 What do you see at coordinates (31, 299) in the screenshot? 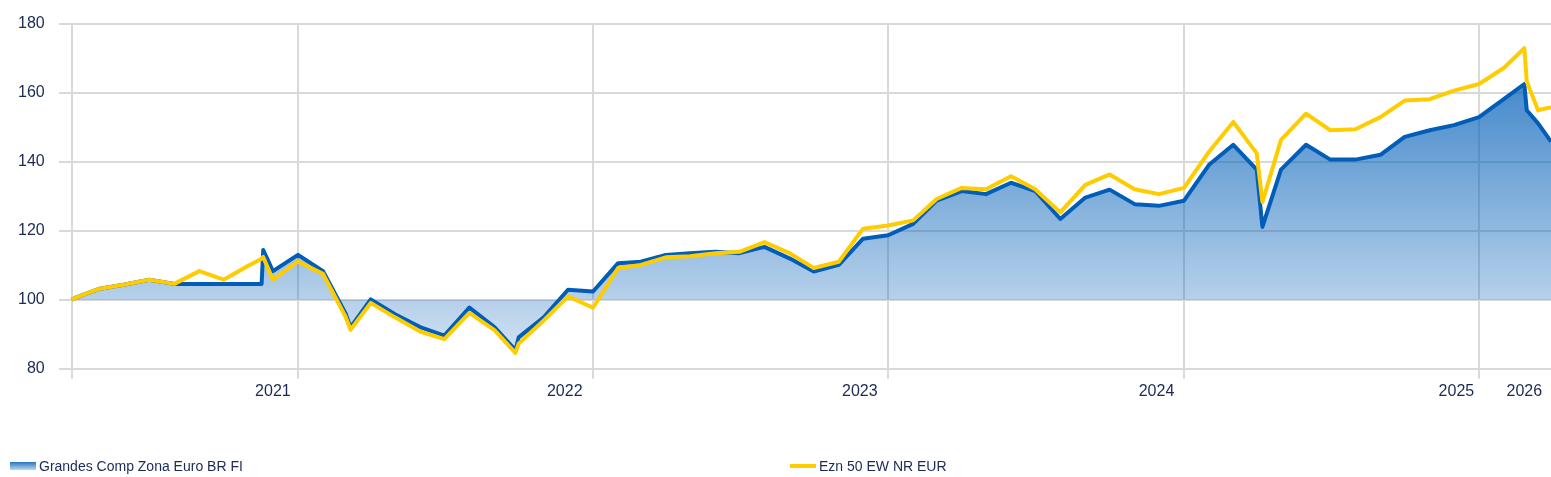
I see `y-tick-label: 100` at bounding box center [31, 299].